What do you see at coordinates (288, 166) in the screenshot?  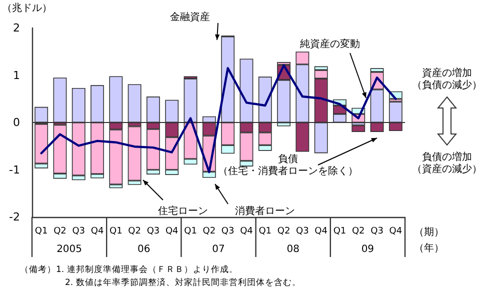 I see `series-label: 負債（住宅・消費者ローンを除く）` at bounding box center [288, 166].